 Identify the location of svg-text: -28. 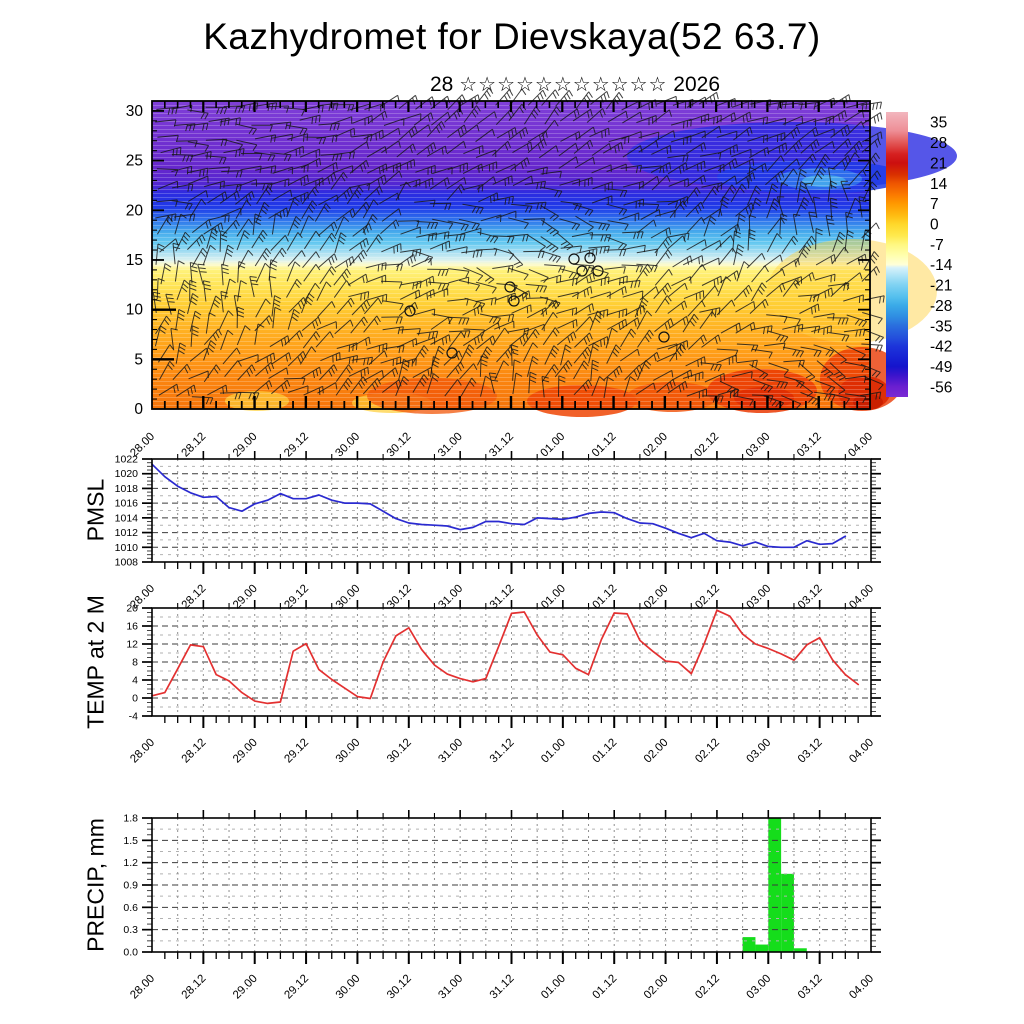
(941, 306).